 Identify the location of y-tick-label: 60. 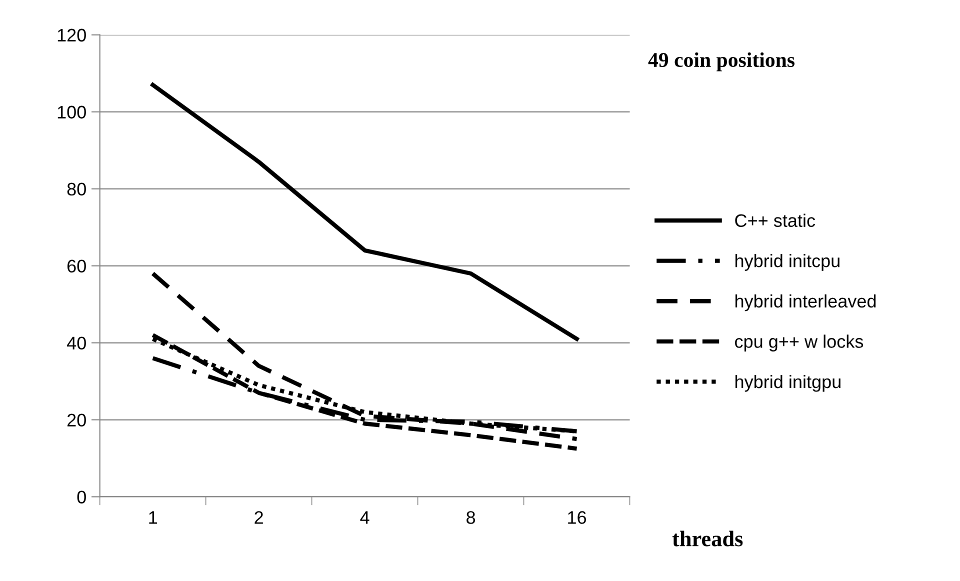
(76, 266).